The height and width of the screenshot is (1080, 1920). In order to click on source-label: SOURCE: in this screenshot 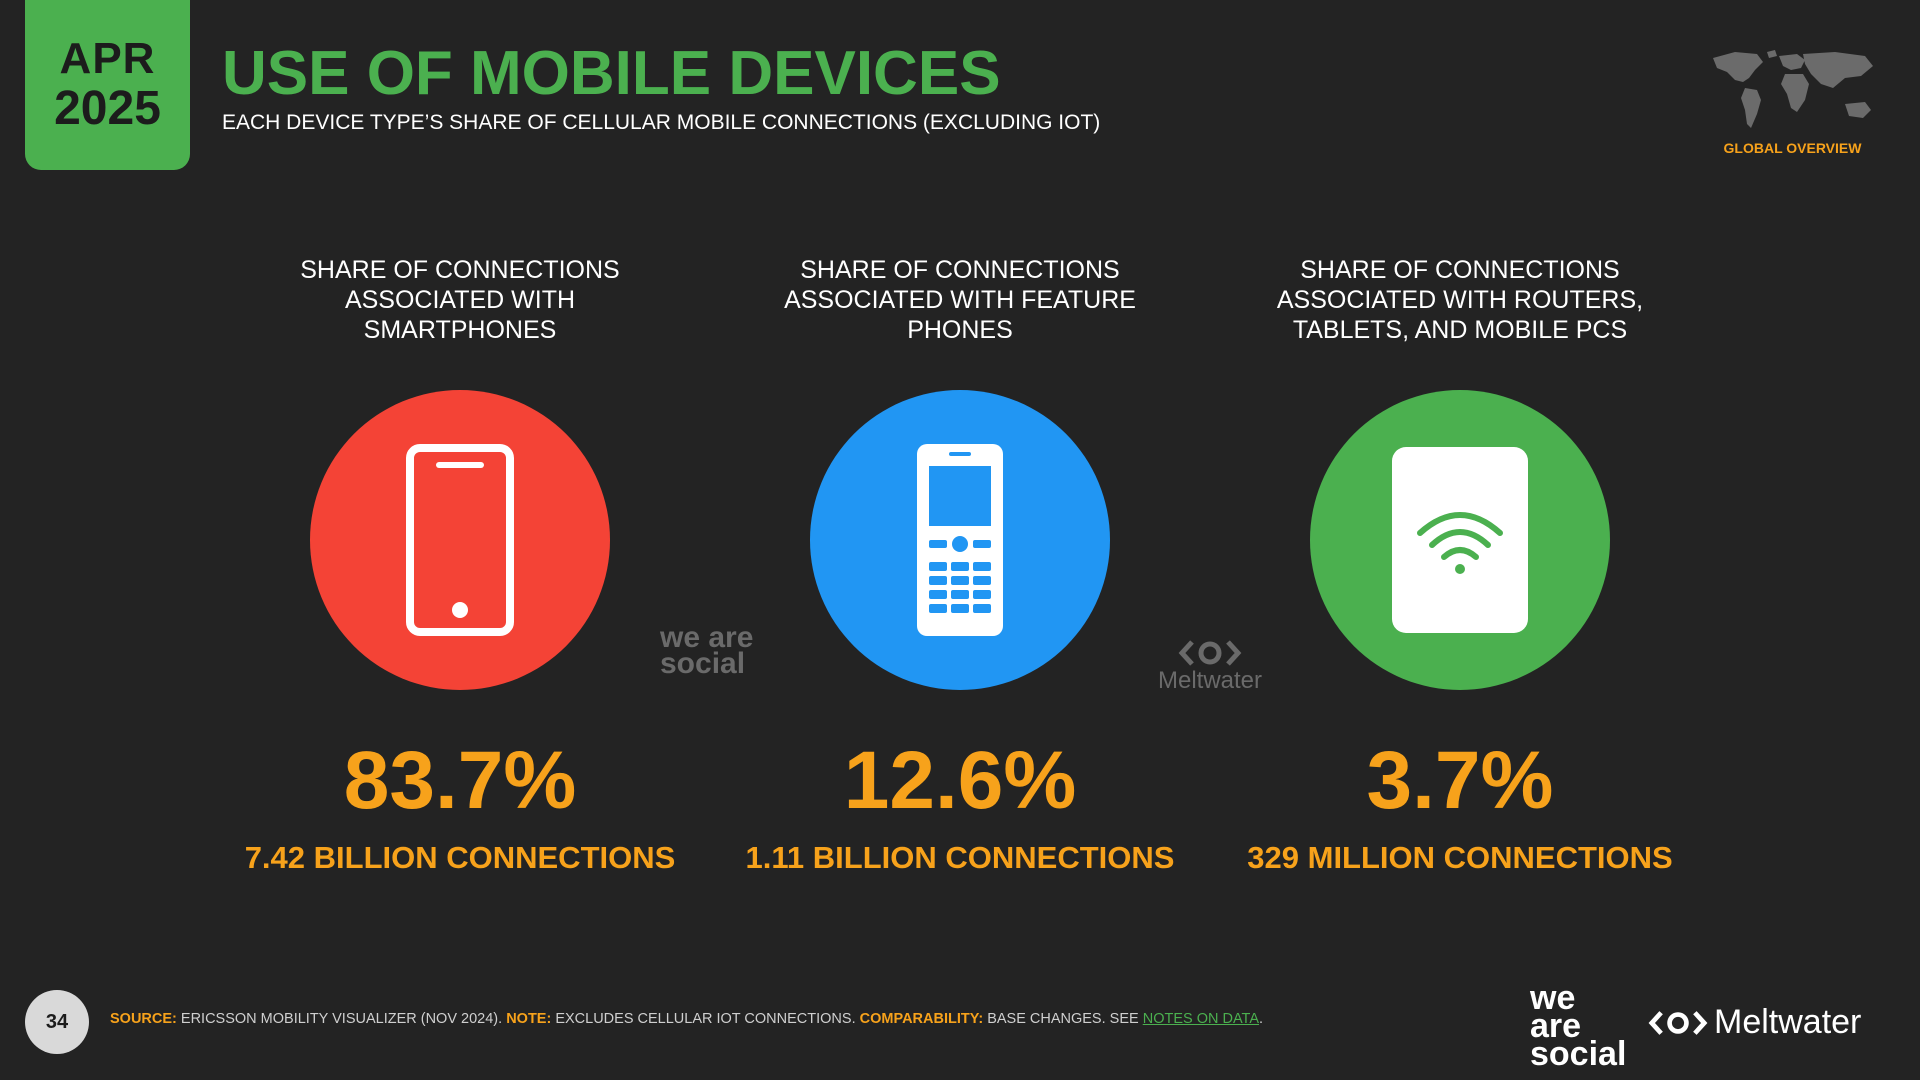, I will do `click(143, 1019)`.